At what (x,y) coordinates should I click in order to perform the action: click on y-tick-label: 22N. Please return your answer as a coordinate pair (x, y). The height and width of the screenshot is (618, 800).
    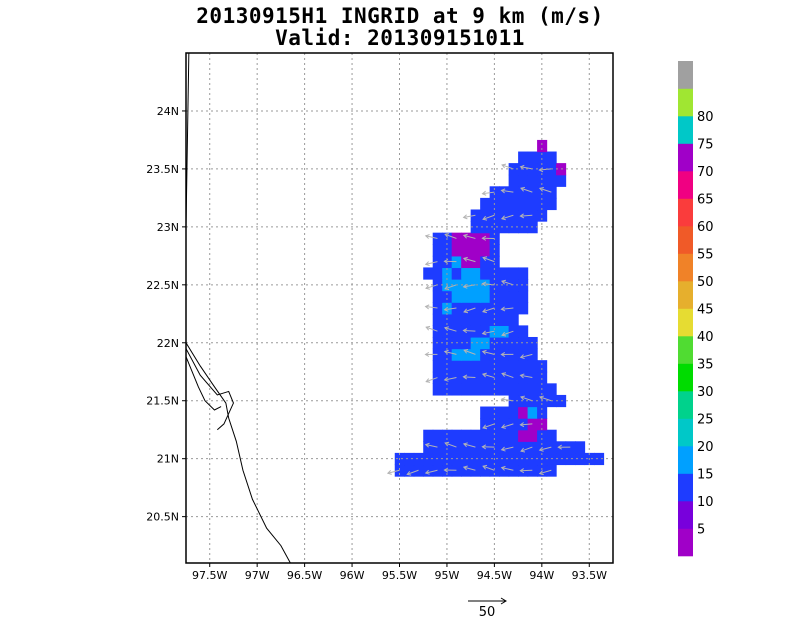
    Looking at the image, I should click on (168, 343).